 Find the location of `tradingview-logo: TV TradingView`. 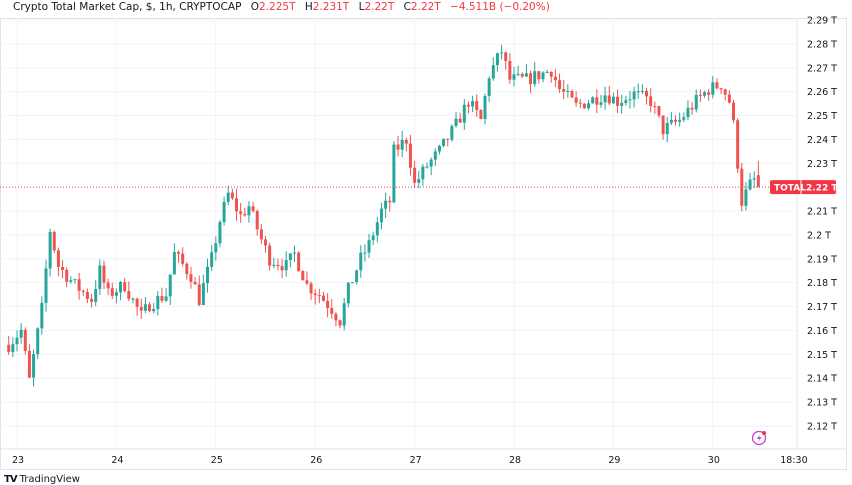

tradingview-logo: TV TradingView is located at coordinates (42, 479).